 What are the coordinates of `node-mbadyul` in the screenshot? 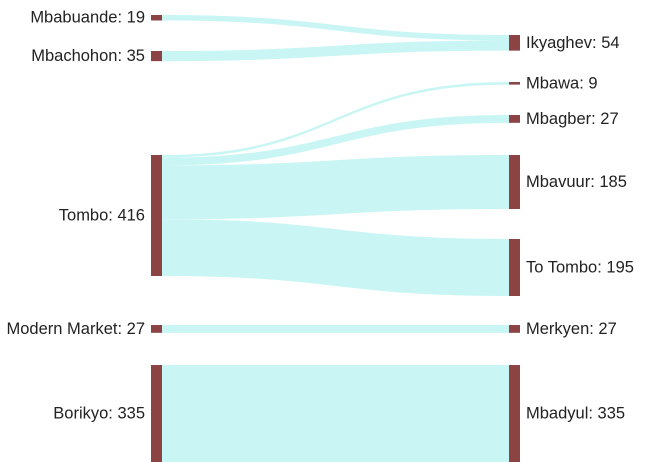 It's located at (514, 413).